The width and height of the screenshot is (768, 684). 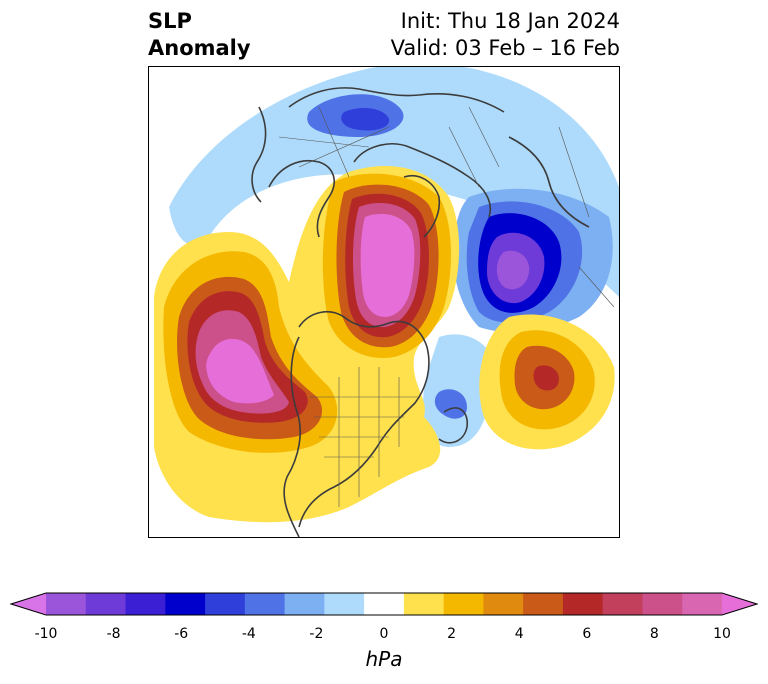 What do you see at coordinates (28, 604) in the screenshot?
I see `colorbar-extend-low` at bounding box center [28, 604].